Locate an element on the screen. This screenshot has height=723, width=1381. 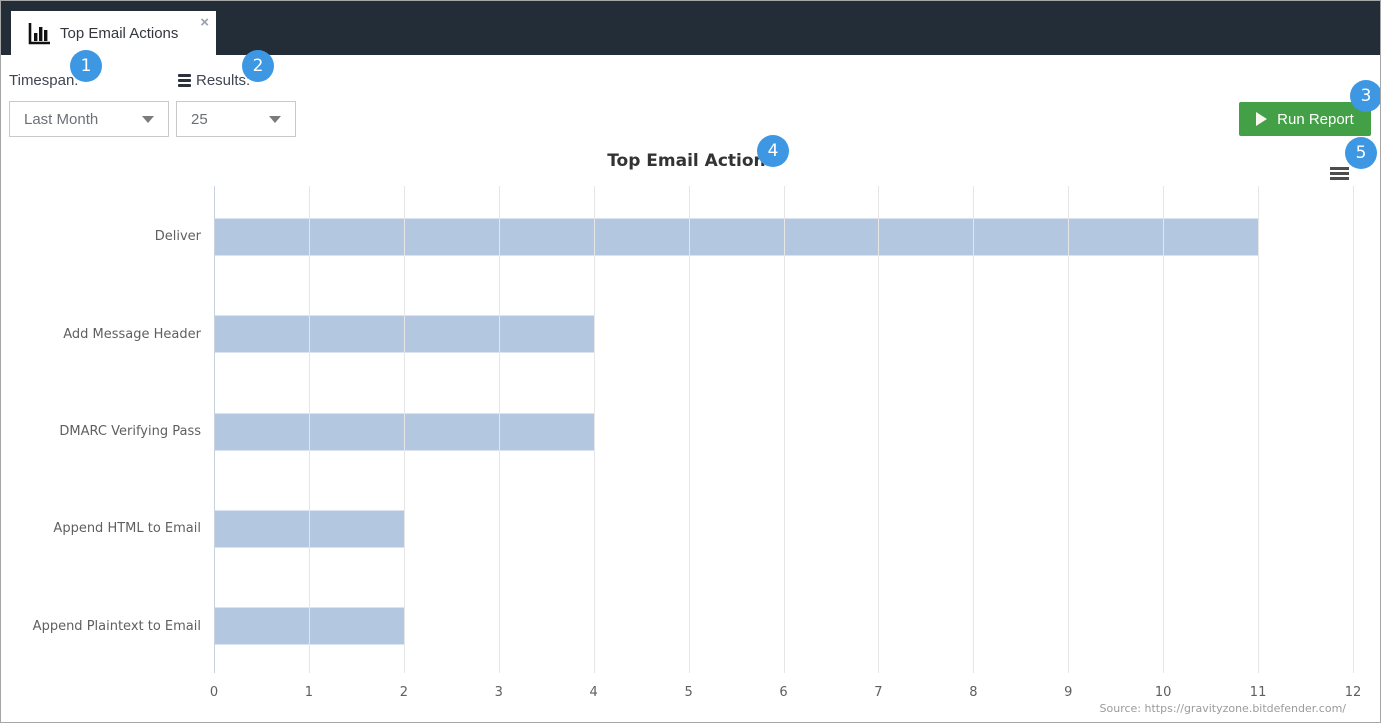
results-select: 25 is located at coordinates (236, 119).